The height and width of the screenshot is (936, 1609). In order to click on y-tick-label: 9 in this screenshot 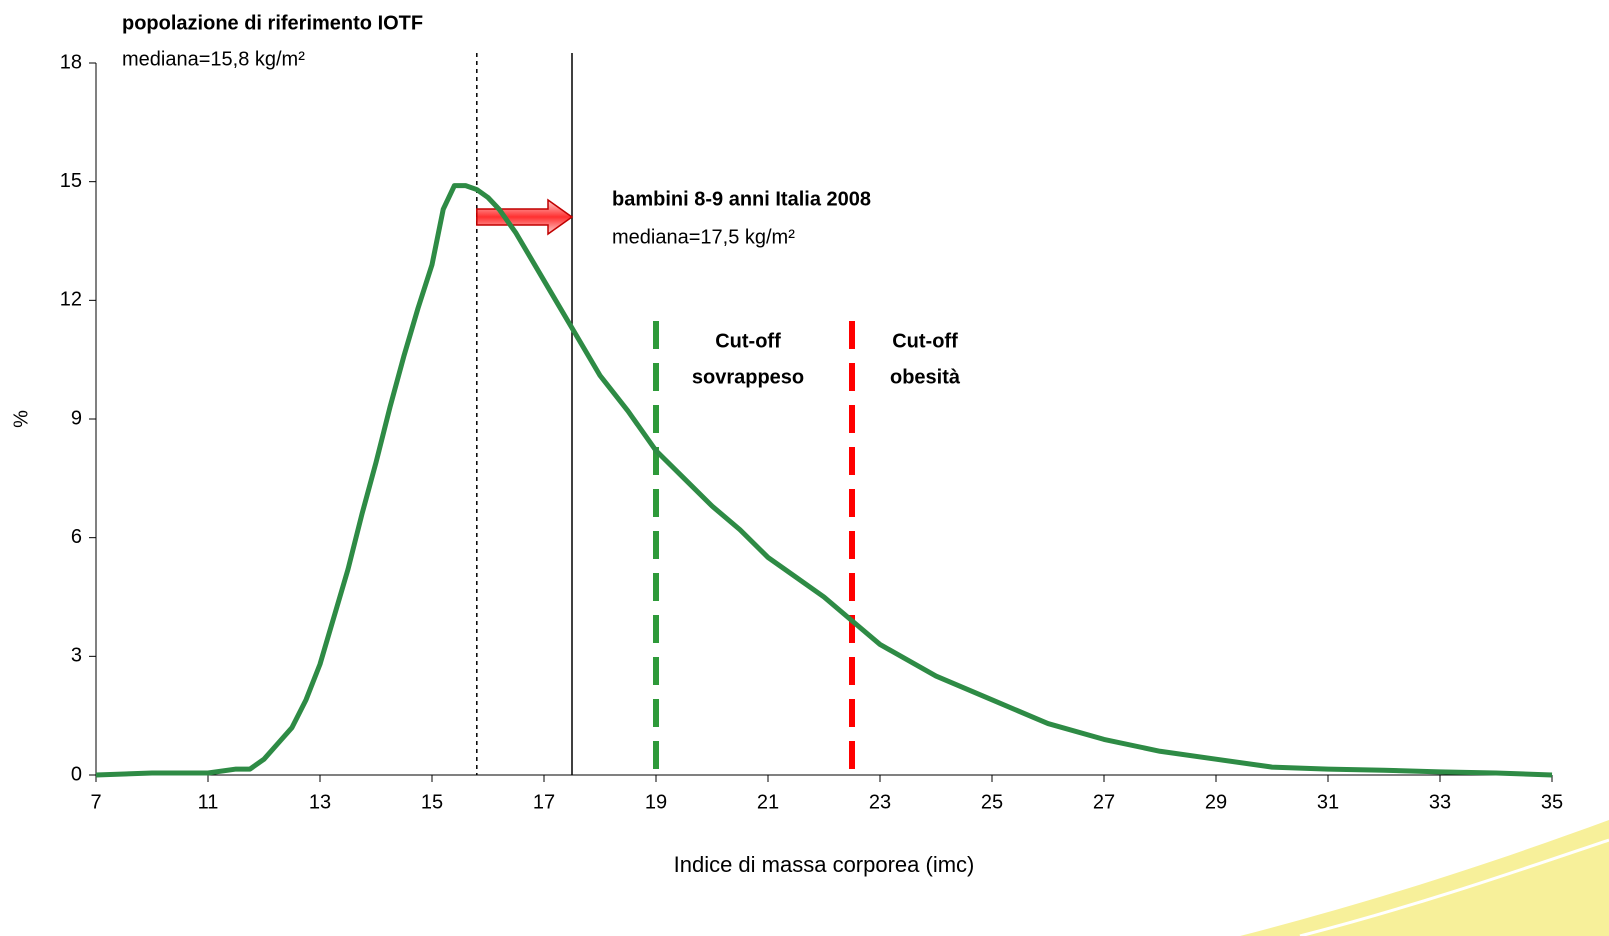, I will do `click(76, 418)`.